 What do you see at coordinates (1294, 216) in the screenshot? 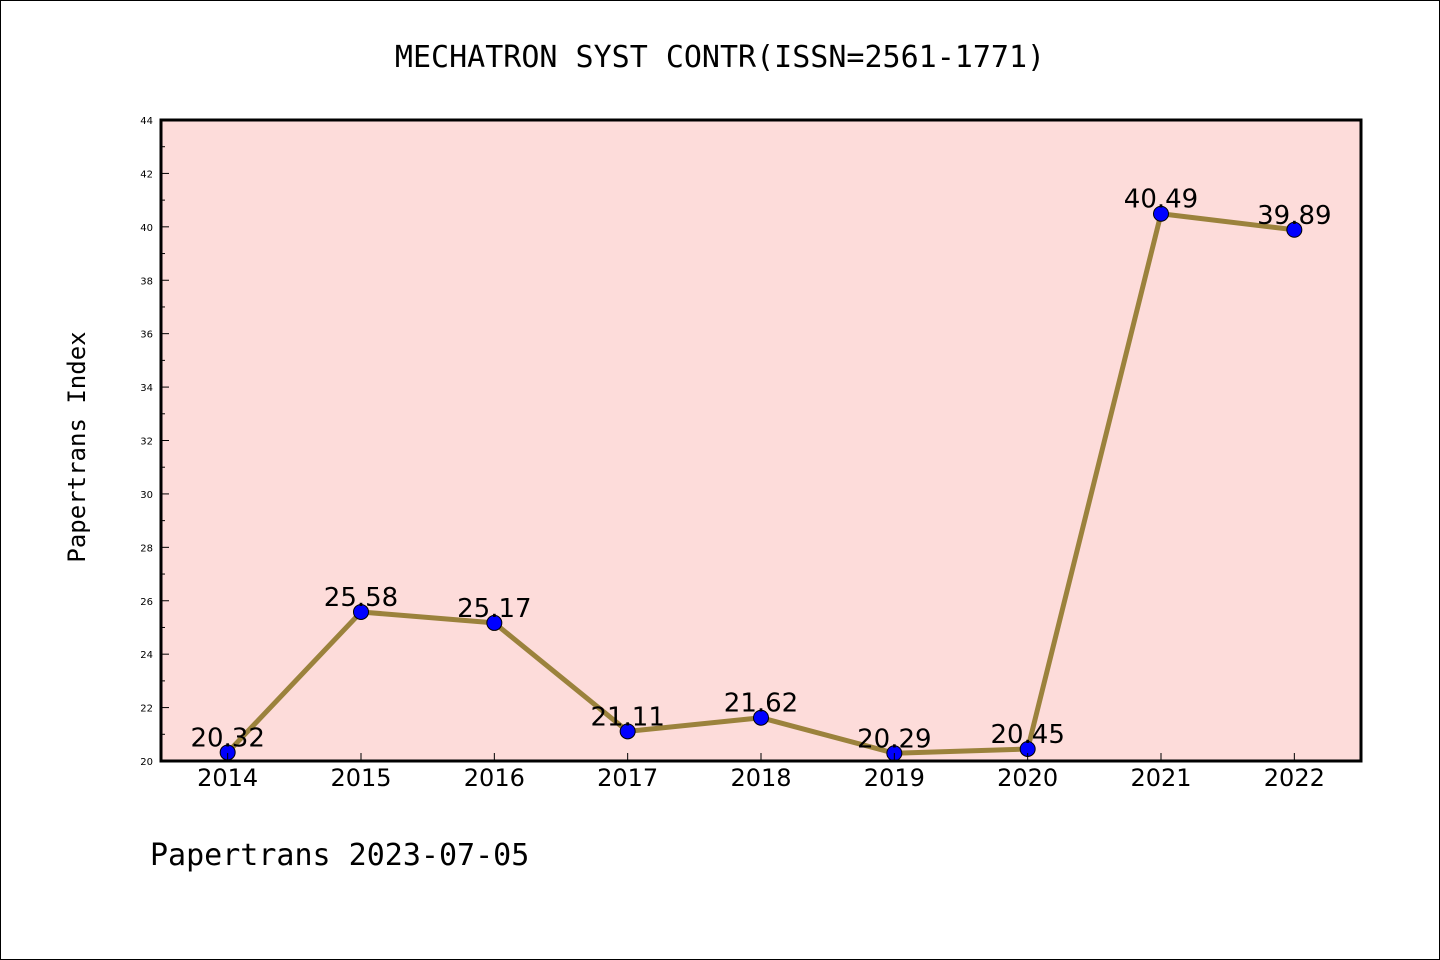
I see `data-label: 39.89` at bounding box center [1294, 216].